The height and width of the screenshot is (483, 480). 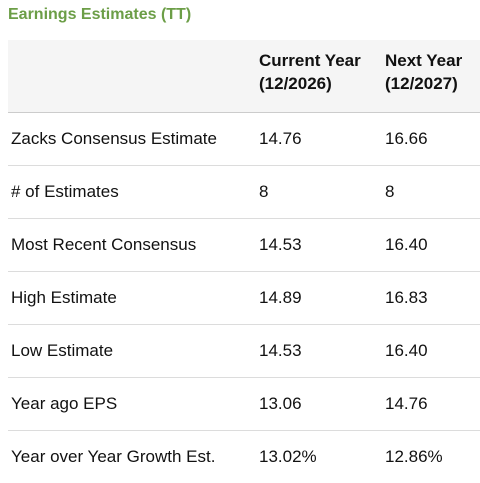 I want to click on header-current-year-label: Current Year, so click(x=310, y=60).